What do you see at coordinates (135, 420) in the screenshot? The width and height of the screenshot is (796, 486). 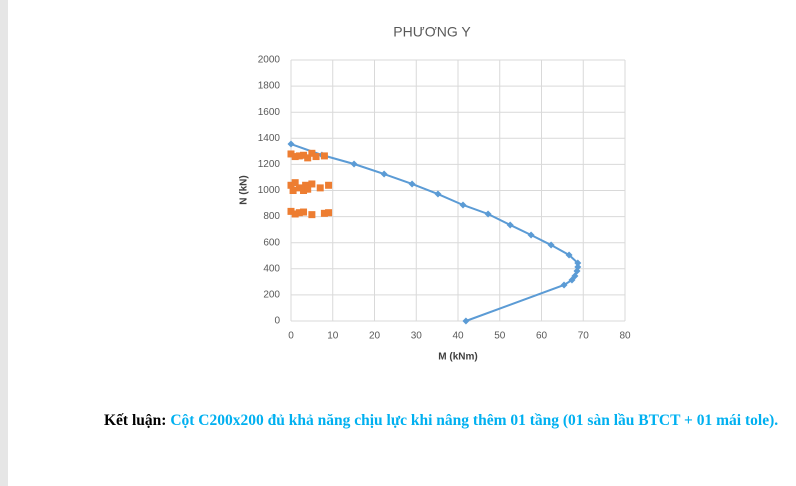 I see `conclusion-label: Kết luận:` at bounding box center [135, 420].